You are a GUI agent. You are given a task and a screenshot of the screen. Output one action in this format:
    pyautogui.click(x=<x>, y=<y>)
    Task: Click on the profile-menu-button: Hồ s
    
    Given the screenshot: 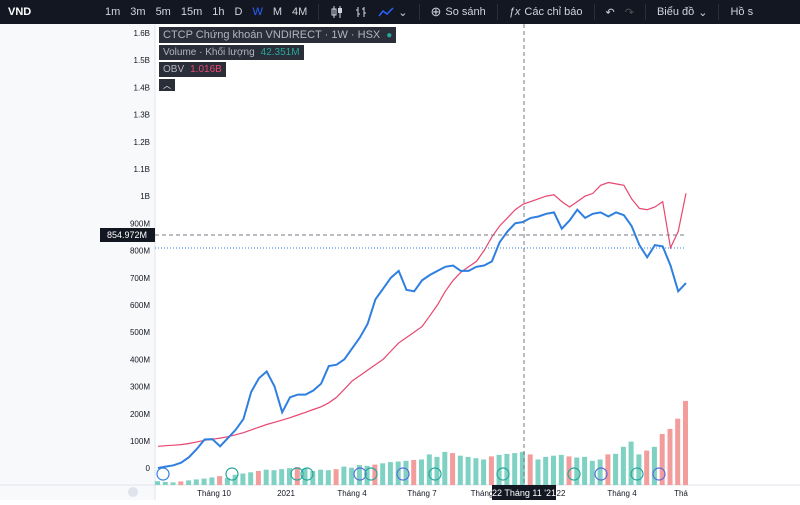 What is the action you would take?
    pyautogui.click(x=742, y=12)
    